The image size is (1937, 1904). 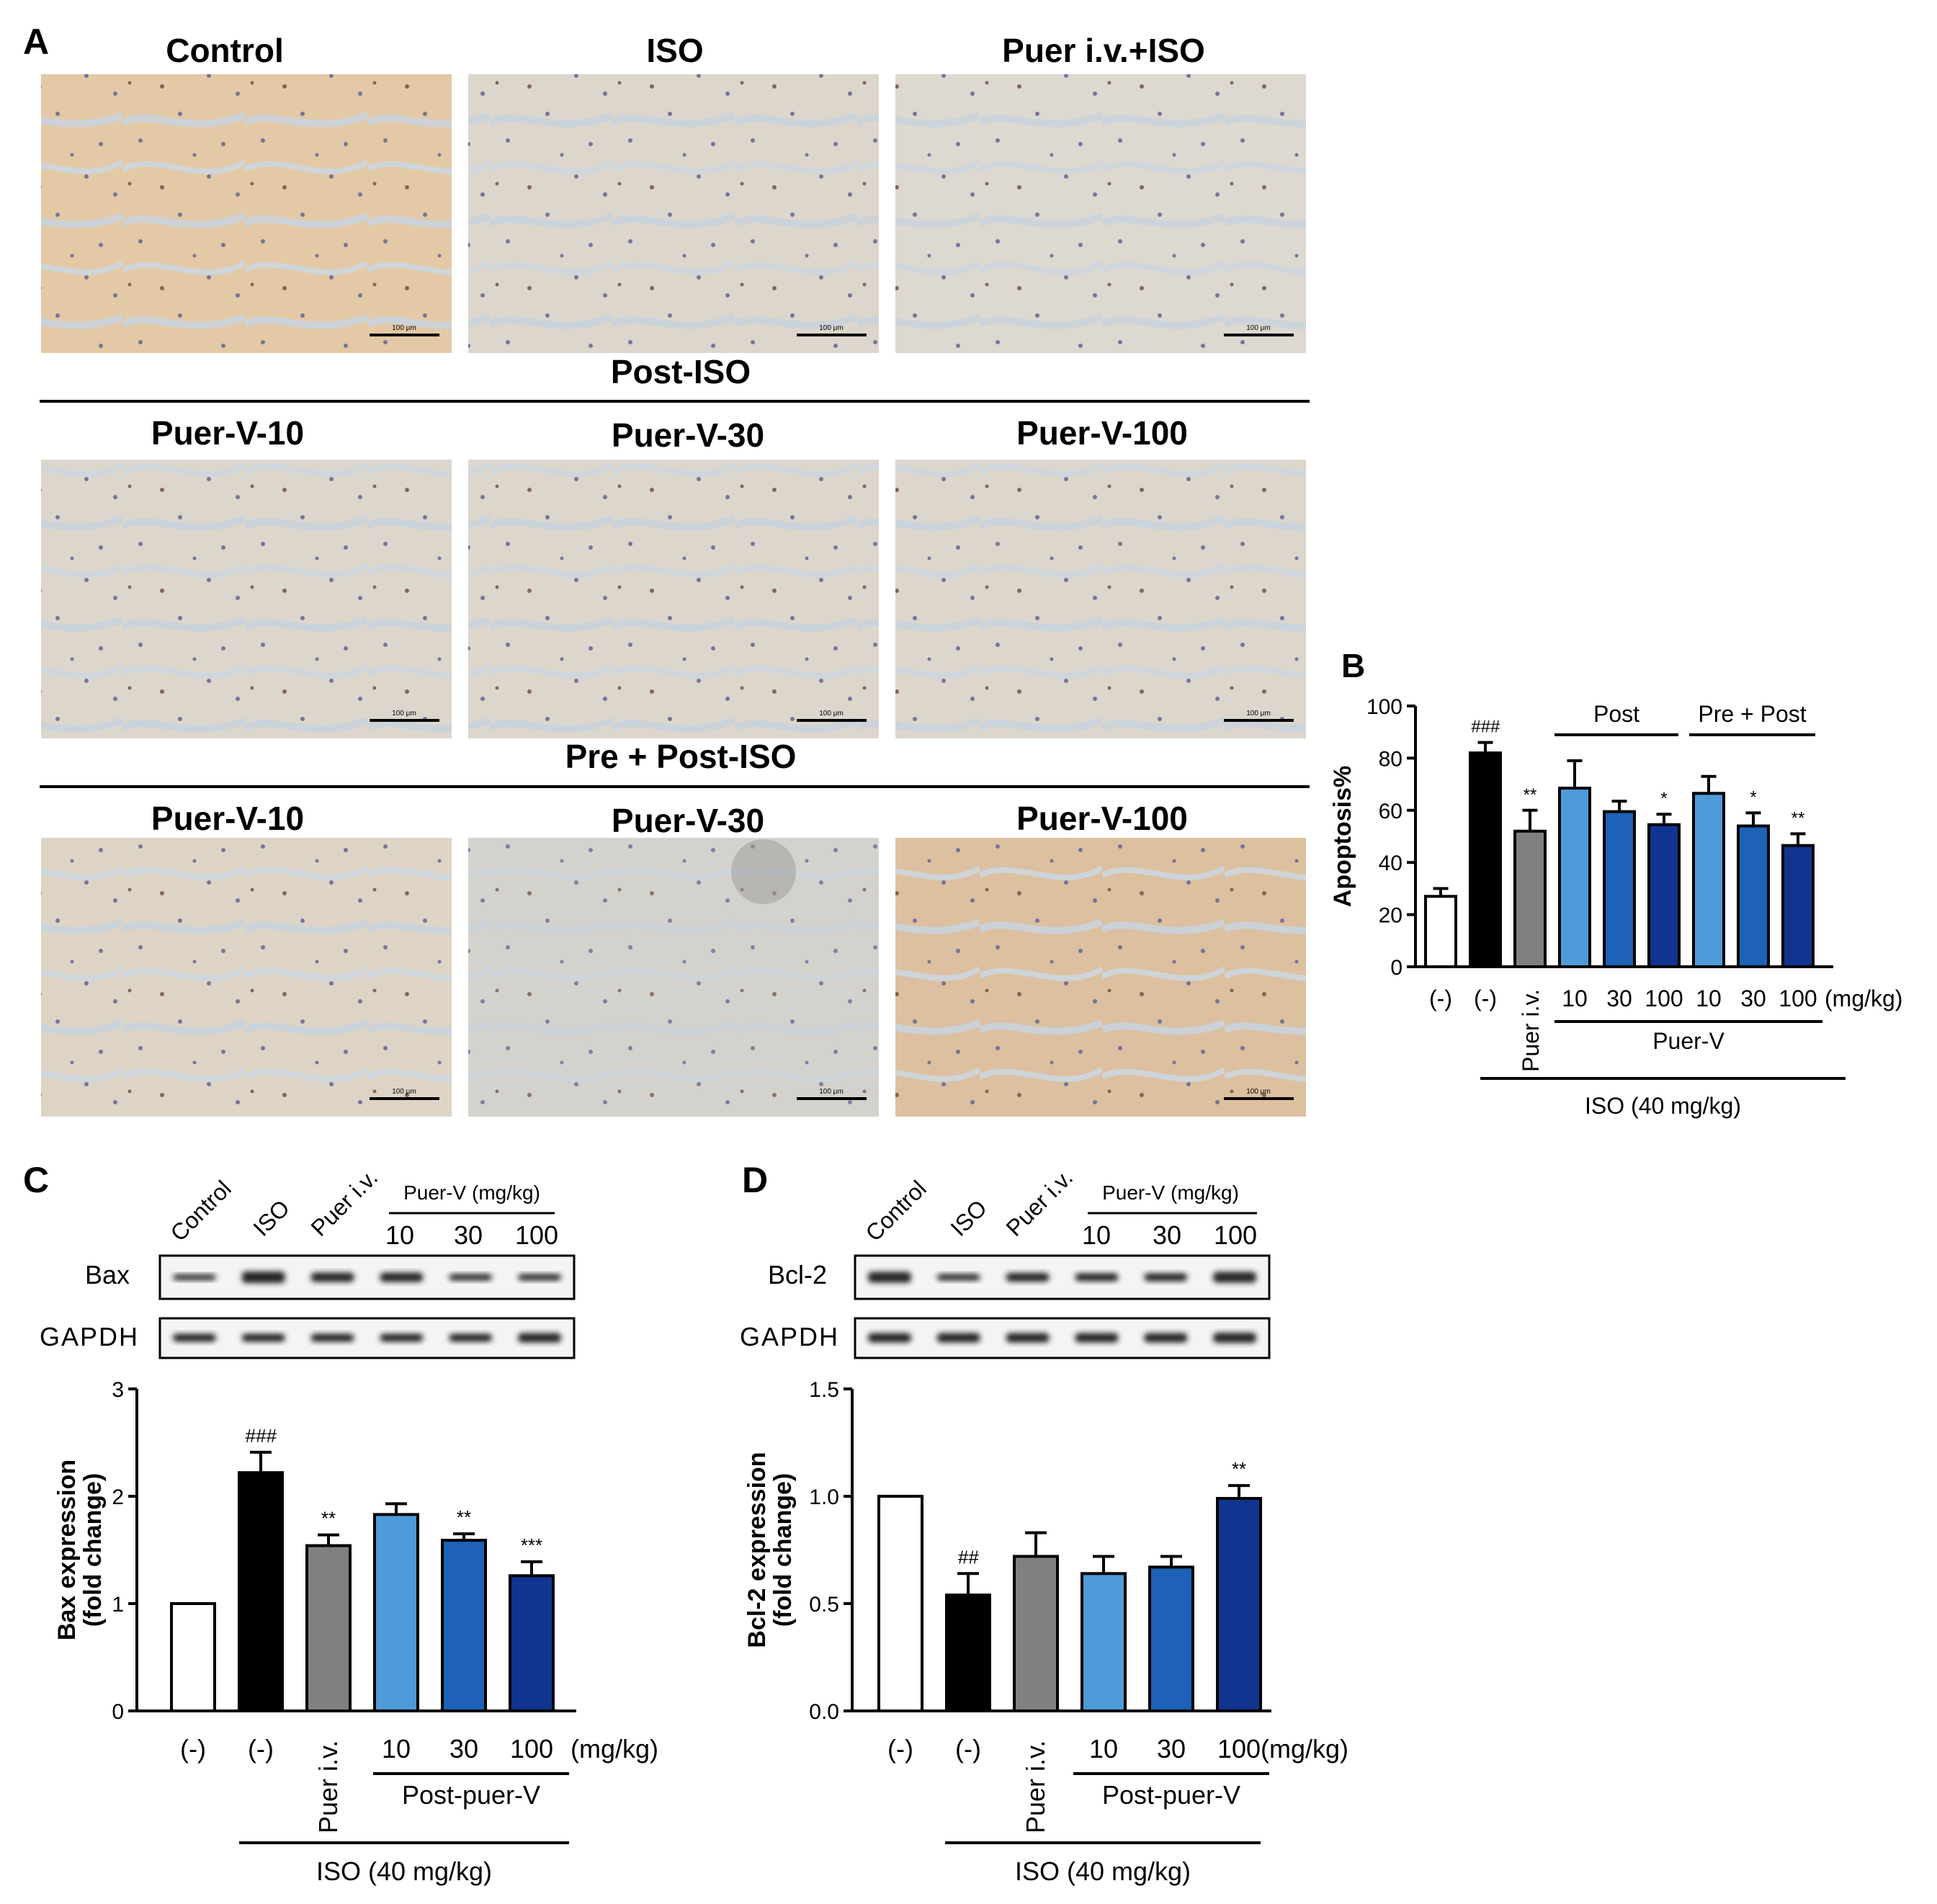 What do you see at coordinates (755, 1180) in the screenshot?
I see `panel-d-label: D` at bounding box center [755, 1180].